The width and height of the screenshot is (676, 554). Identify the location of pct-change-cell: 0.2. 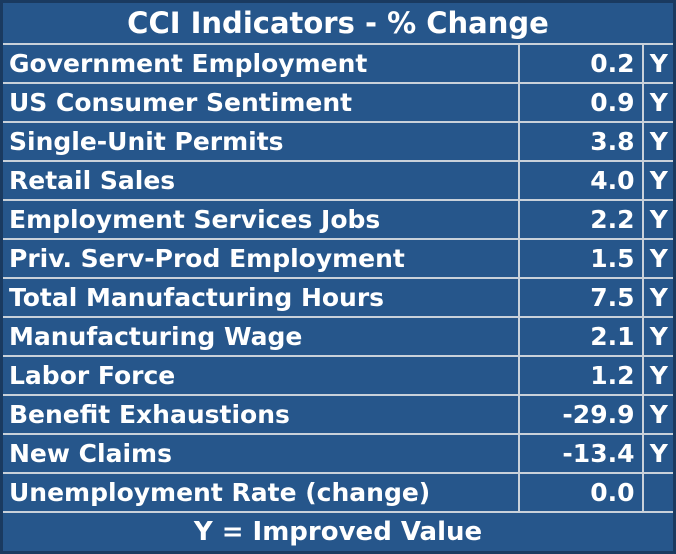
(581, 63).